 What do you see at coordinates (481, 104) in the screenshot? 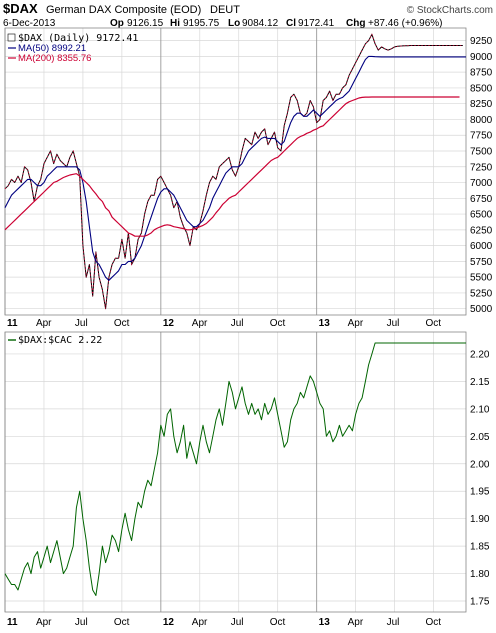
I see `y-tick-label: 8250` at bounding box center [481, 104].